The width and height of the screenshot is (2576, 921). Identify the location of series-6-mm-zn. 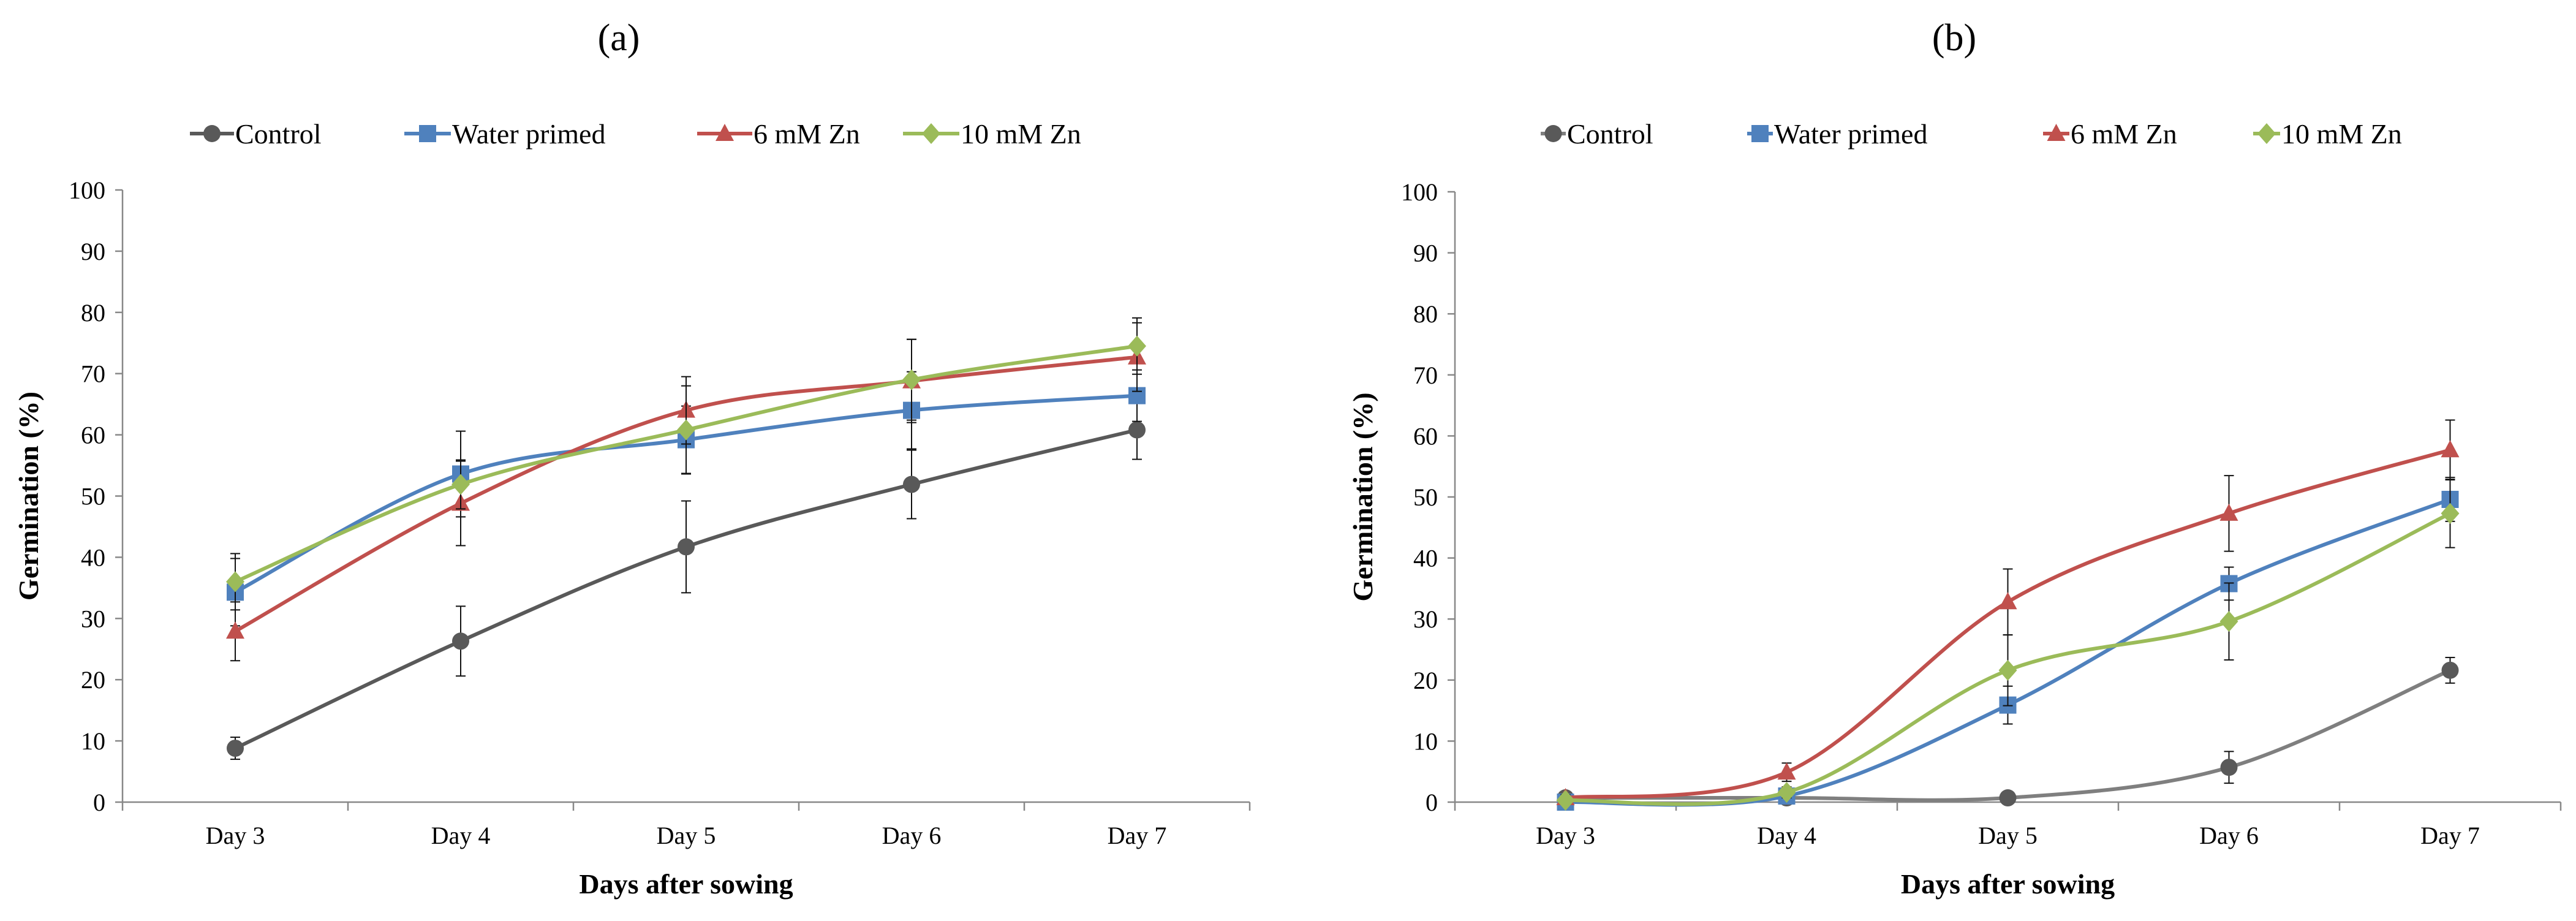
(2008, 612).